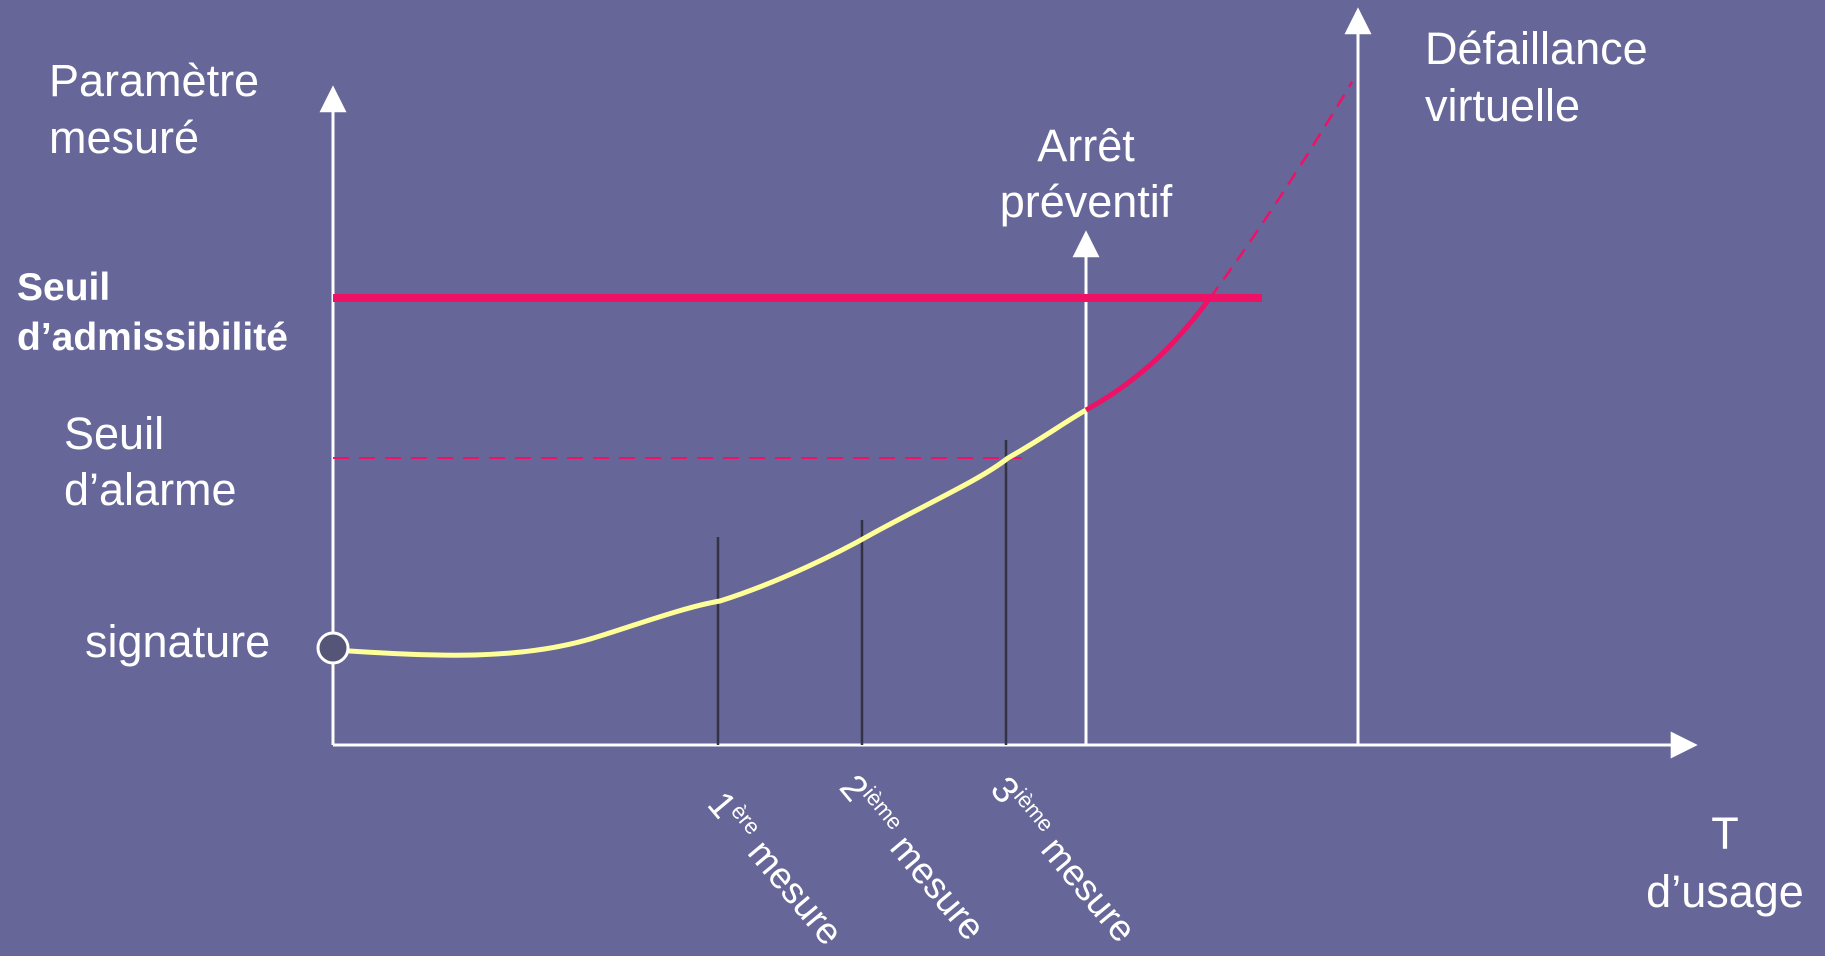 Image resolution: width=1825 pixels, height=956 pixels. What do you see at coordinates (63, 287) in the screenshot?
I see `admissibility-label-line1: Seuil` at bounding box center [63, 287].